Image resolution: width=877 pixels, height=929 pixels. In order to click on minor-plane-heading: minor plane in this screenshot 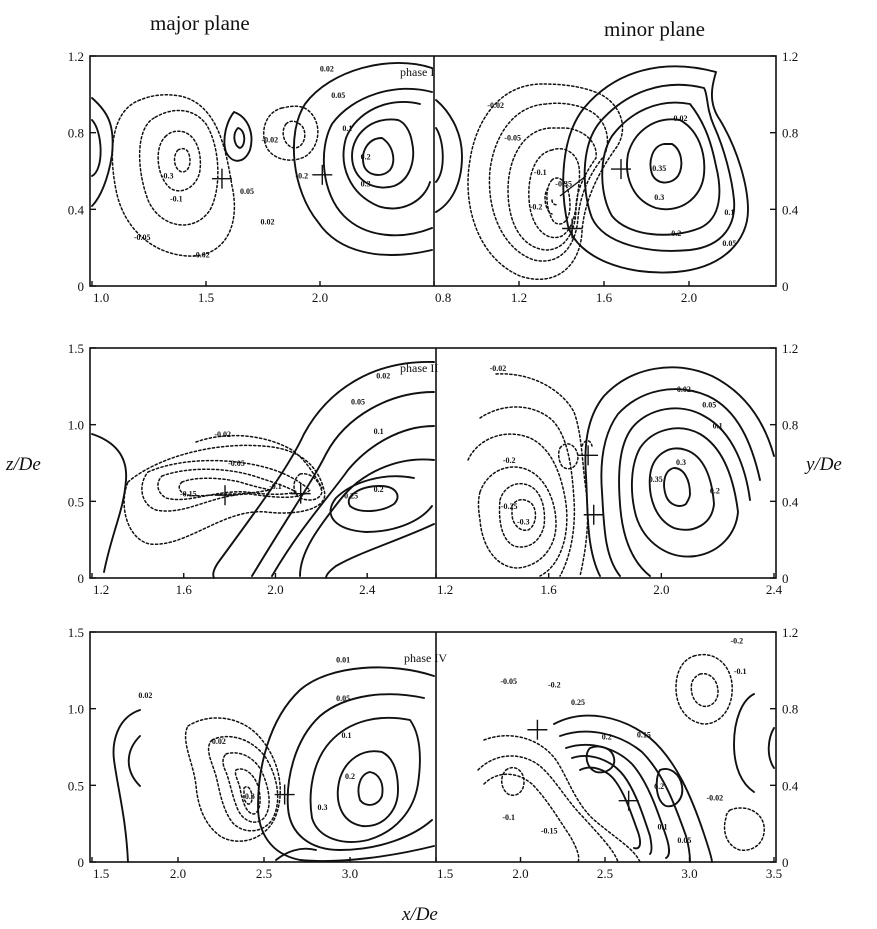, I will do `click(654, 29)`.